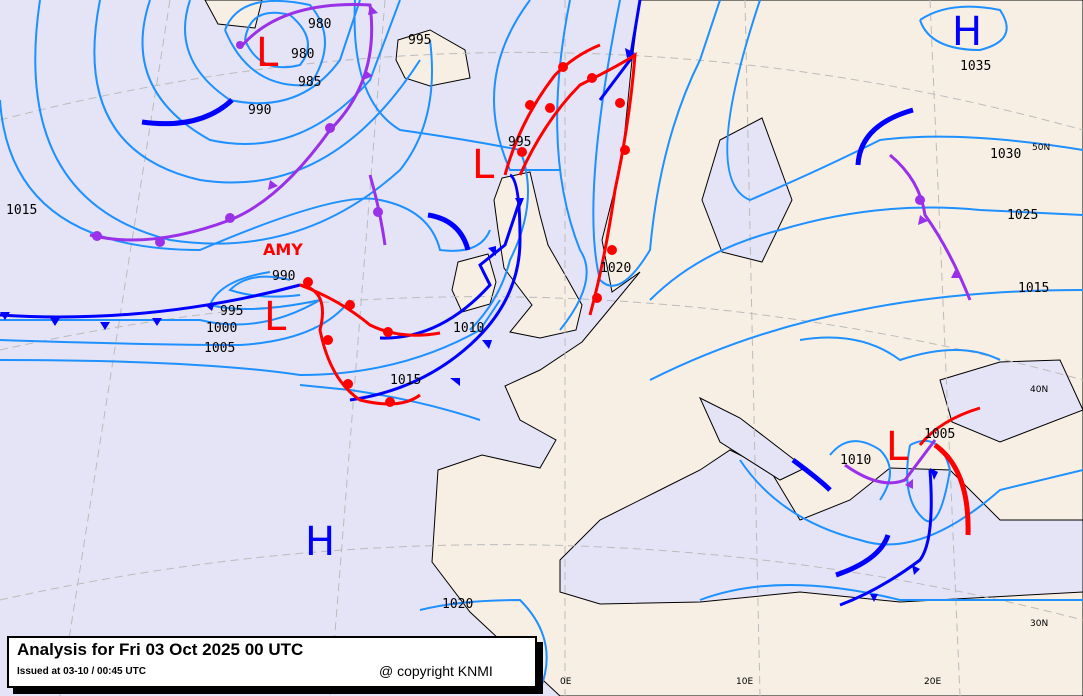  What do you see at coordinates (1039, 390) in the screenshot?
I see `grid-label: 40N` at bounding box center [1039, 390].